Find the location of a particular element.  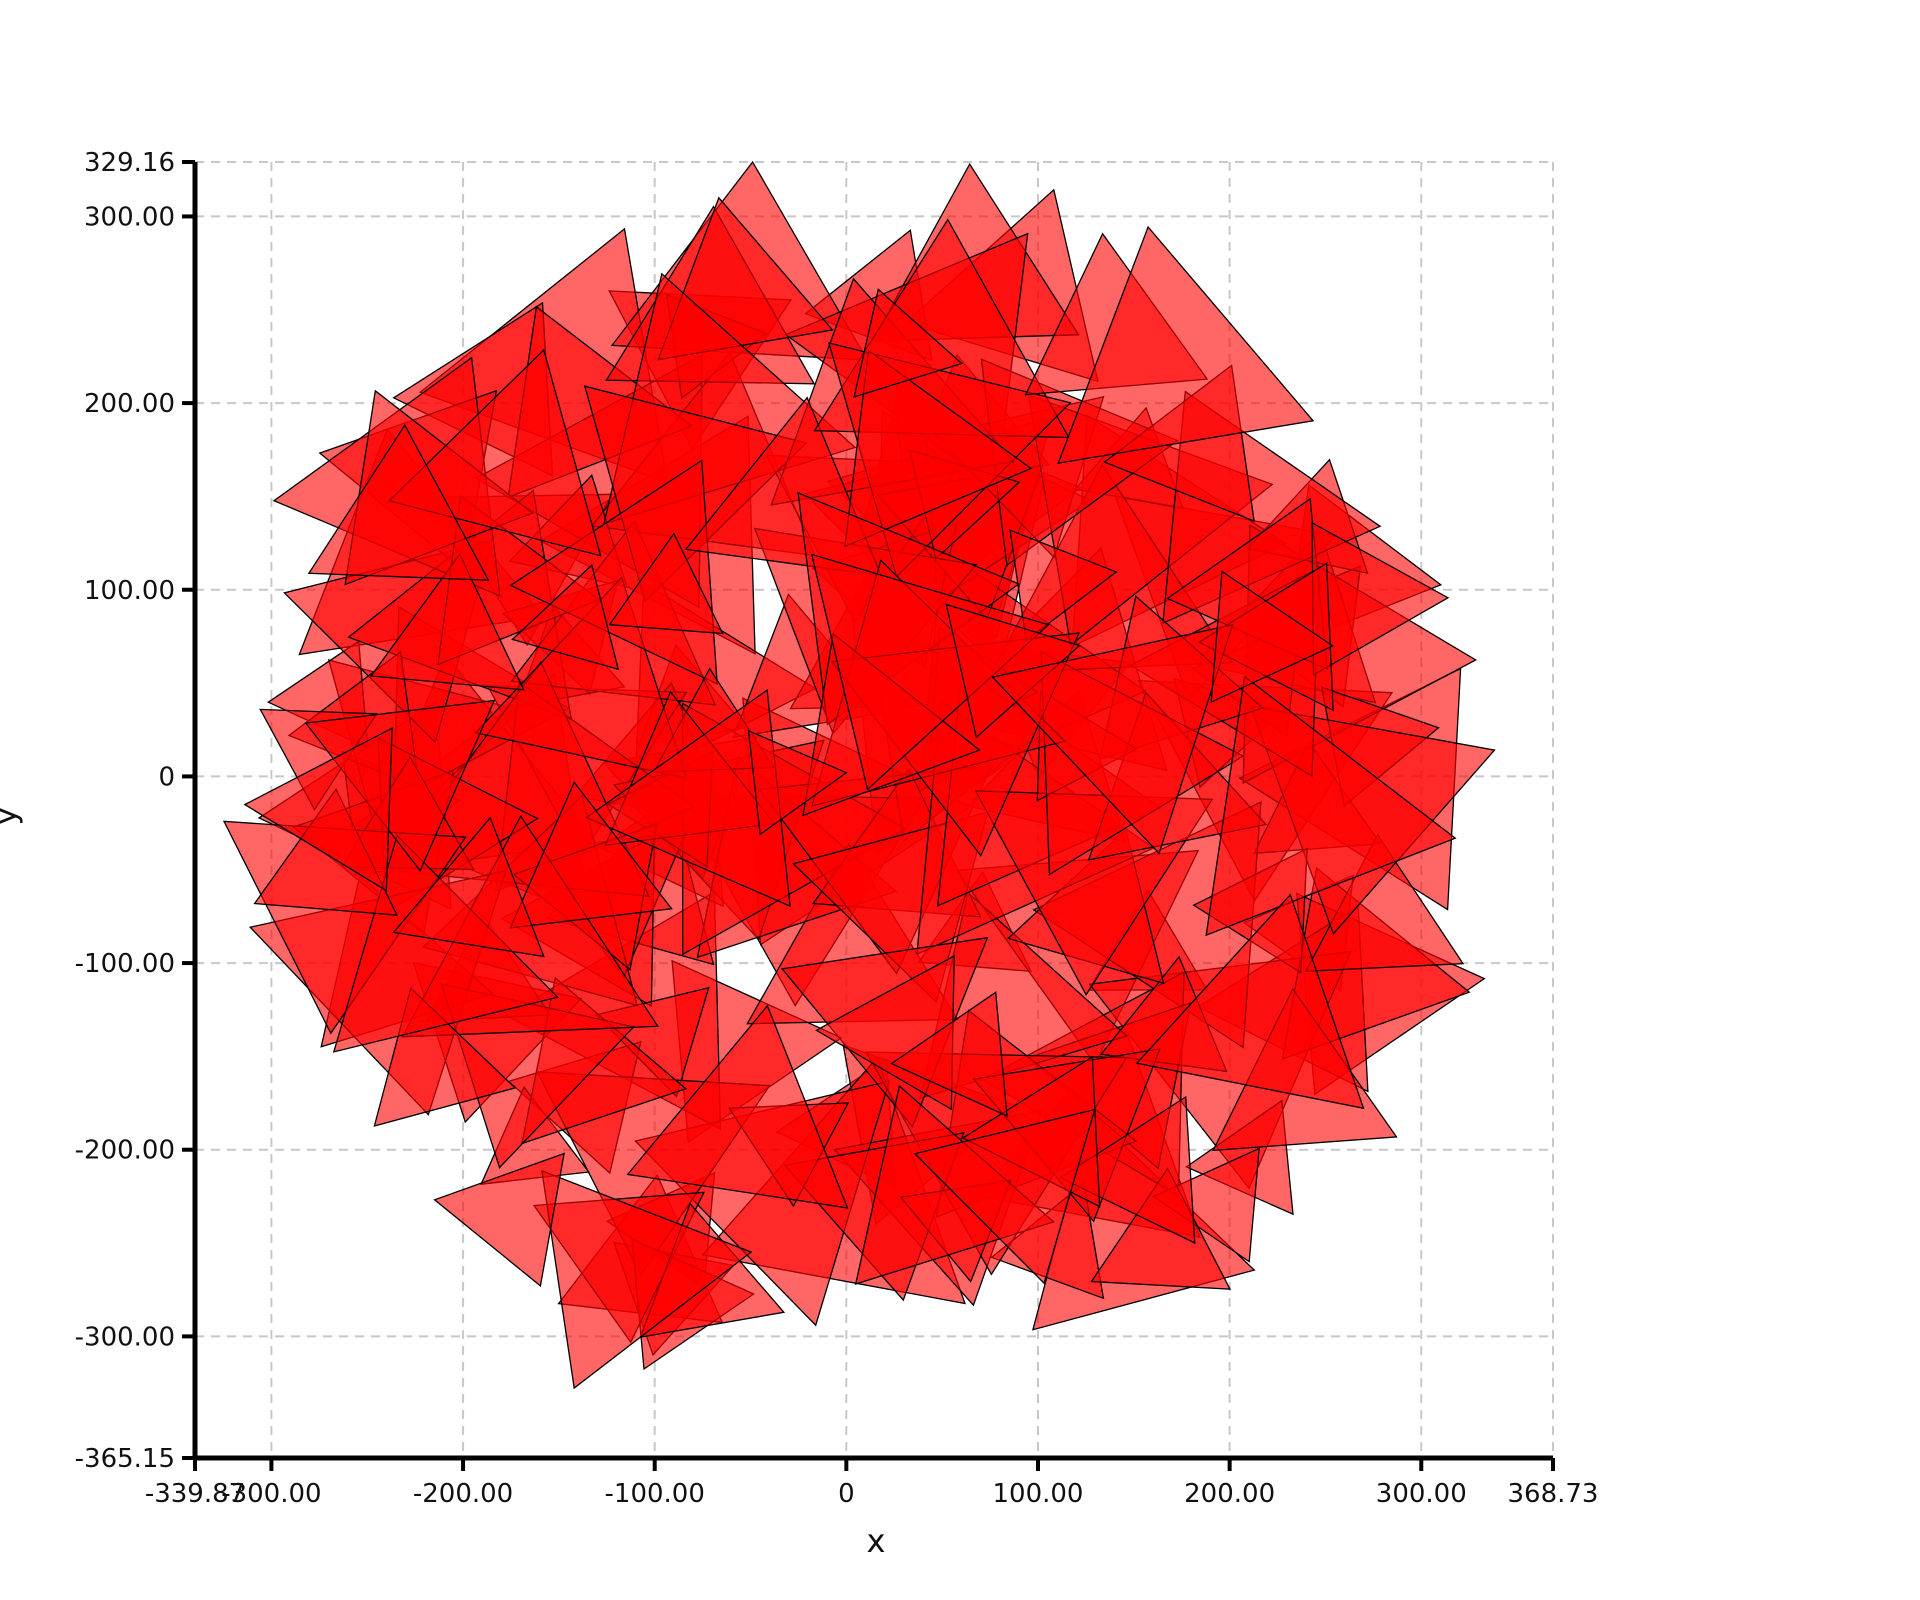

x-axis-title: x is located at coordinates (876, 1541).